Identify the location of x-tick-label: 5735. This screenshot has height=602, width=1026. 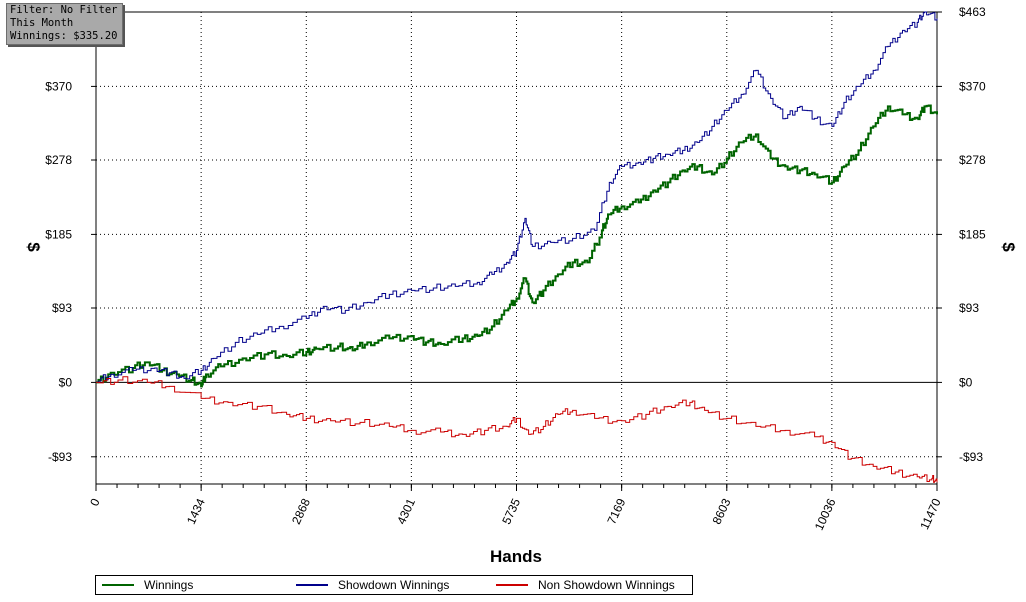
(511, 511).